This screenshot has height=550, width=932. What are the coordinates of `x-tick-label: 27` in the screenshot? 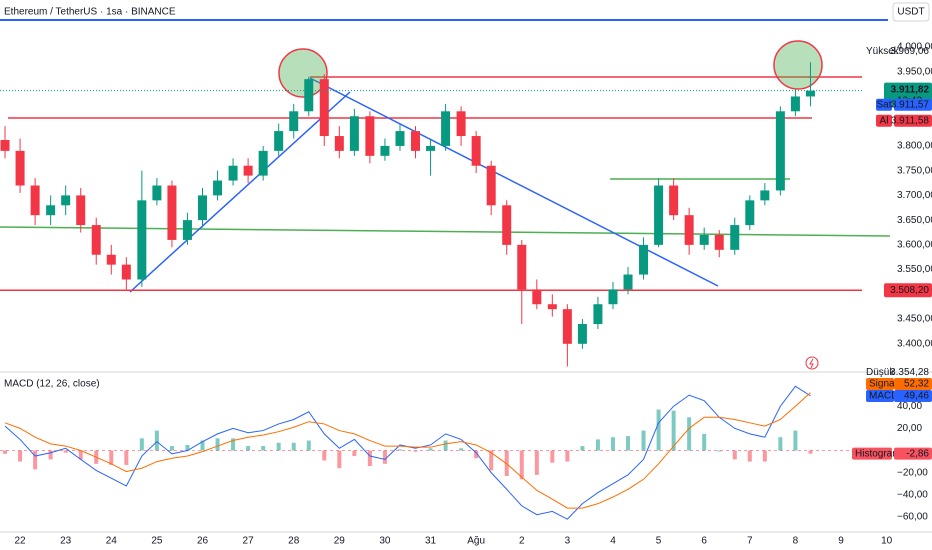 It's located at (249, 541).